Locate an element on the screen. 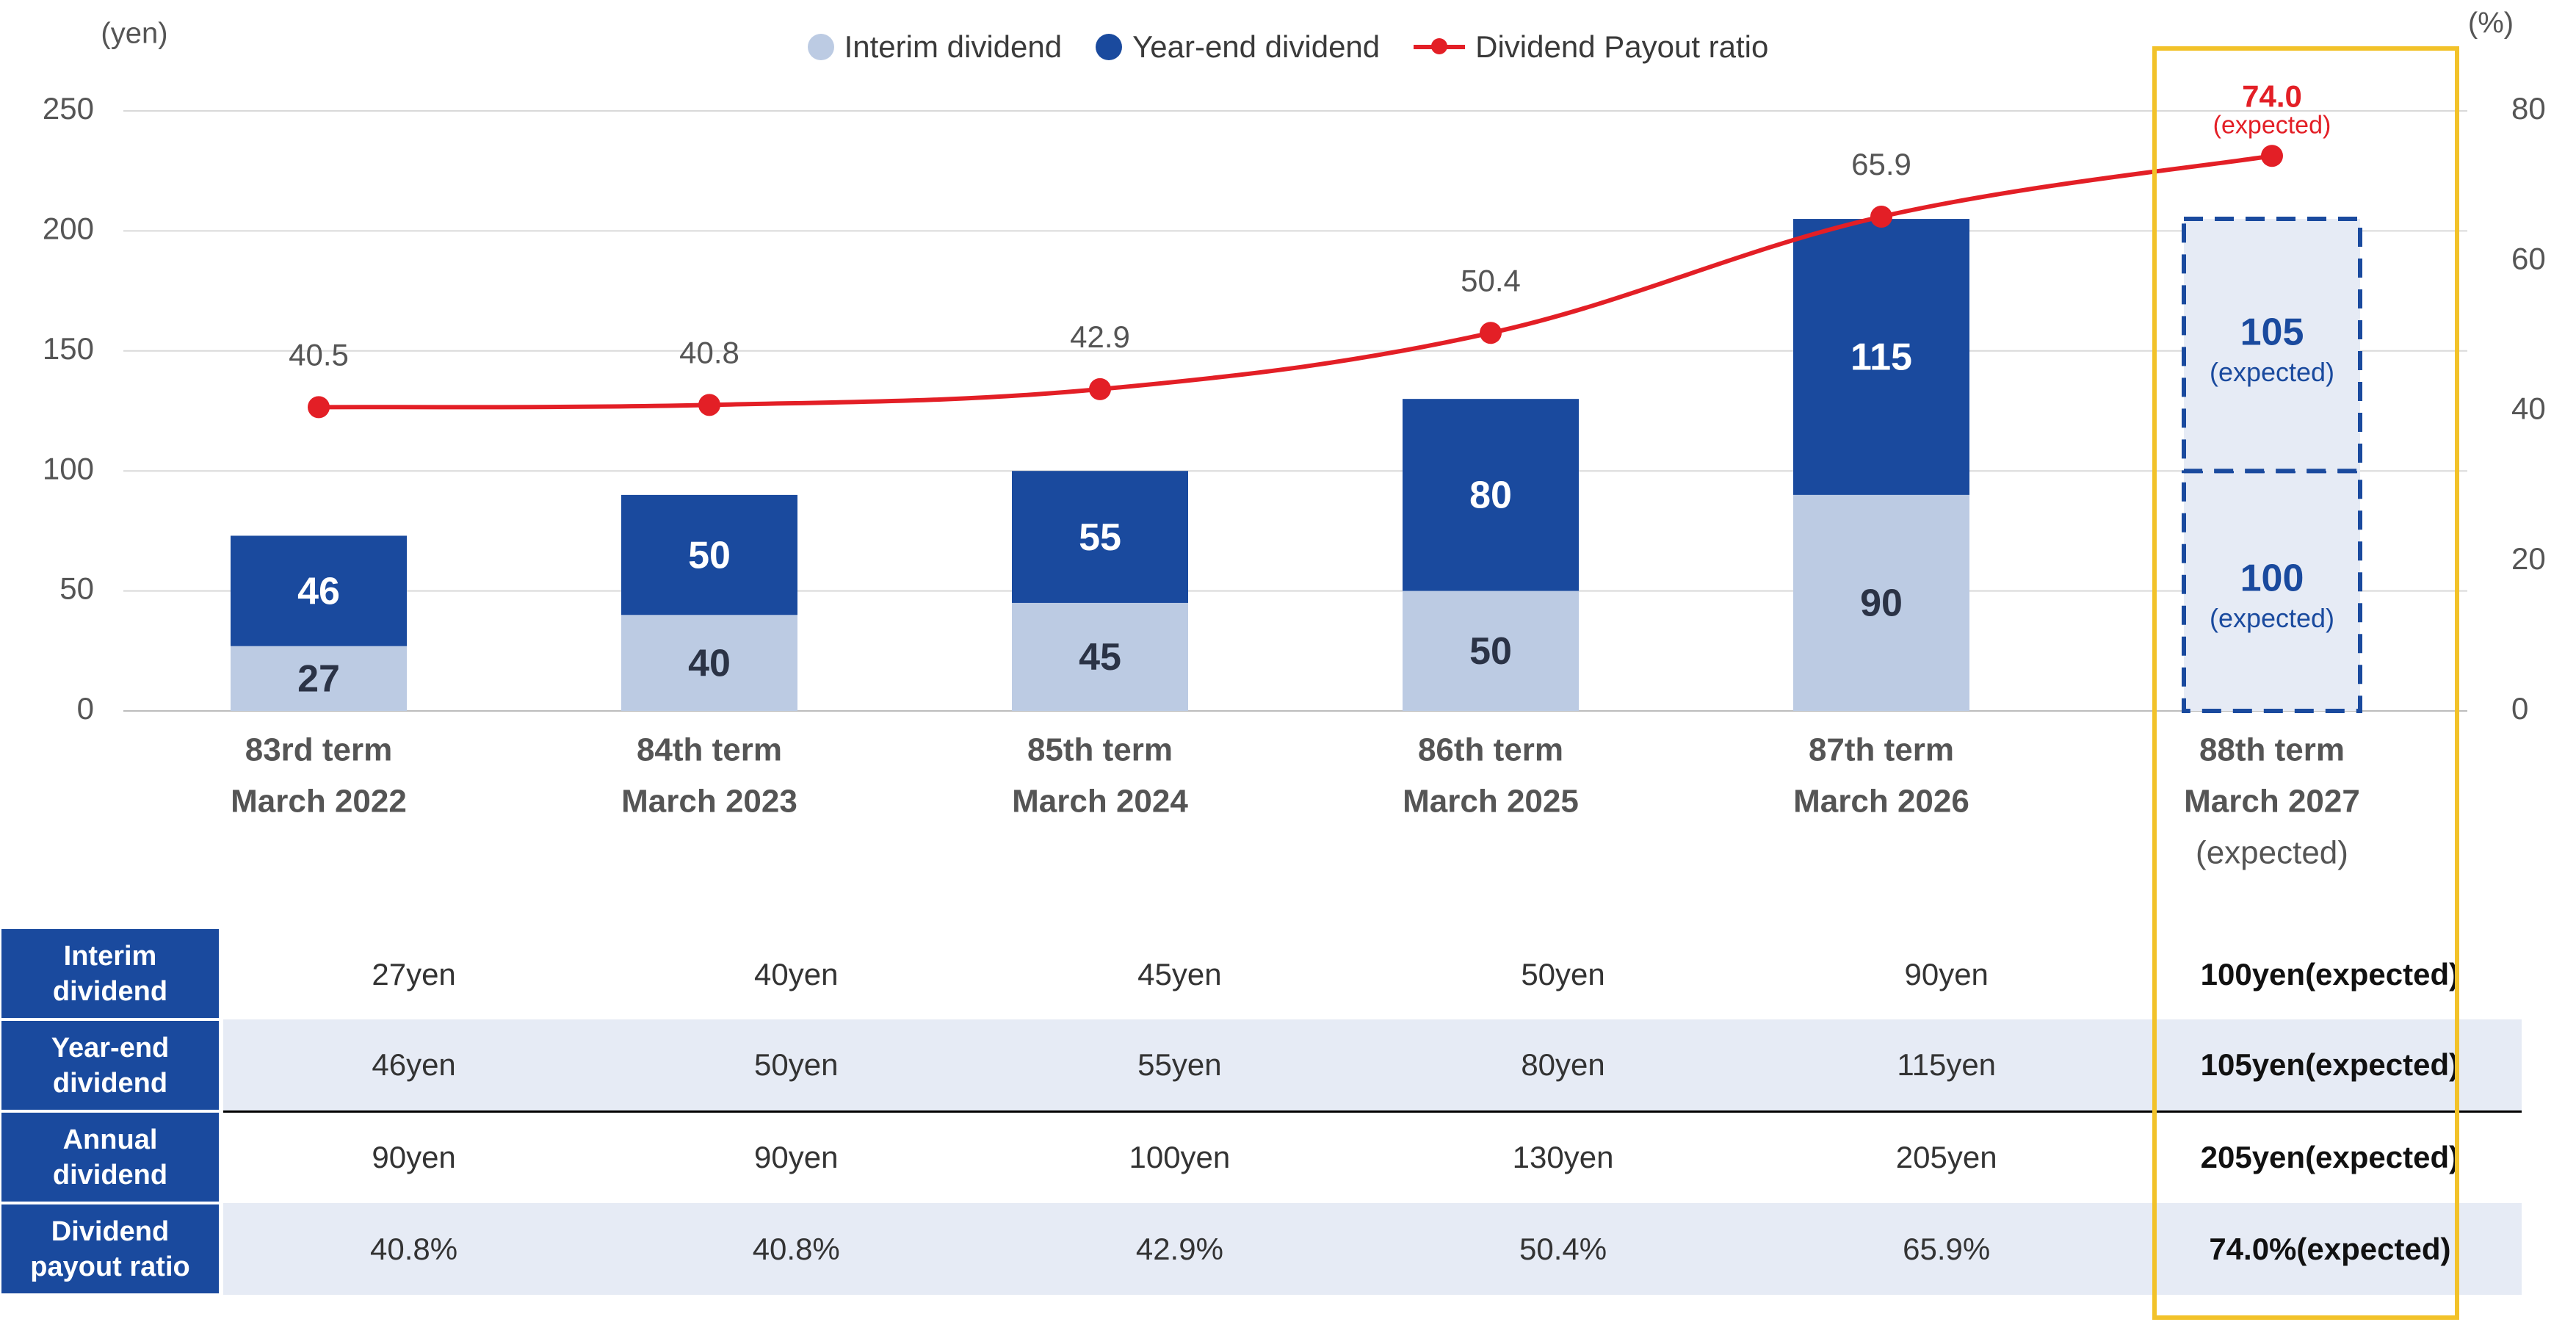 The width and height of the screenshot is (2576, 1322). x-tick-label: 86th term is located at coordinates (1490, 750).